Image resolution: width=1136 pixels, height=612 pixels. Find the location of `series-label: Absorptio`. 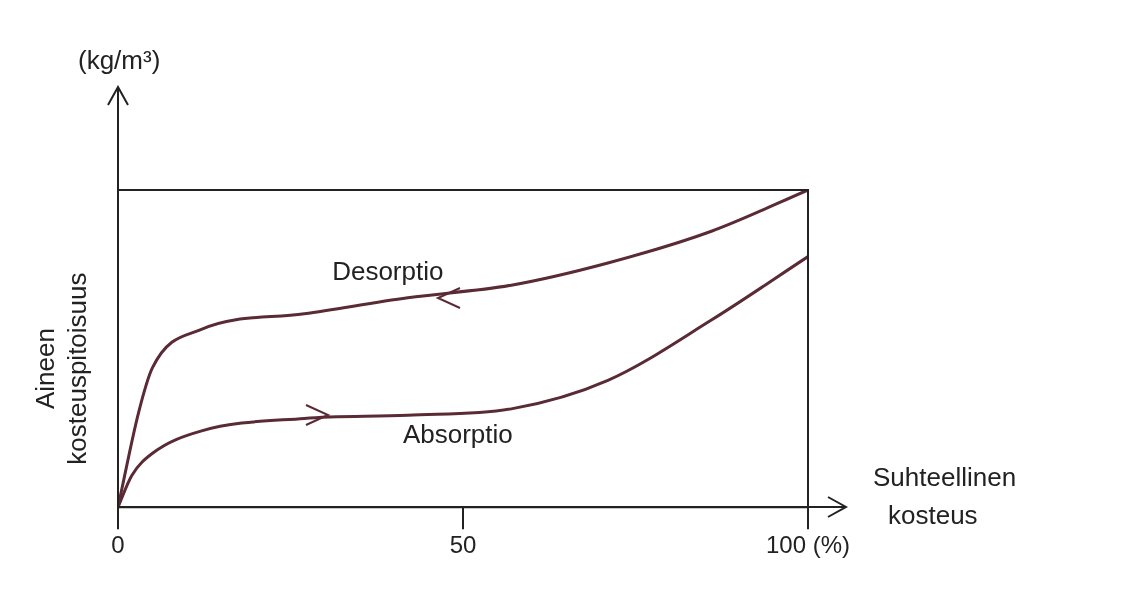

series-label: Absorptio is located at coordinates (457, 434).